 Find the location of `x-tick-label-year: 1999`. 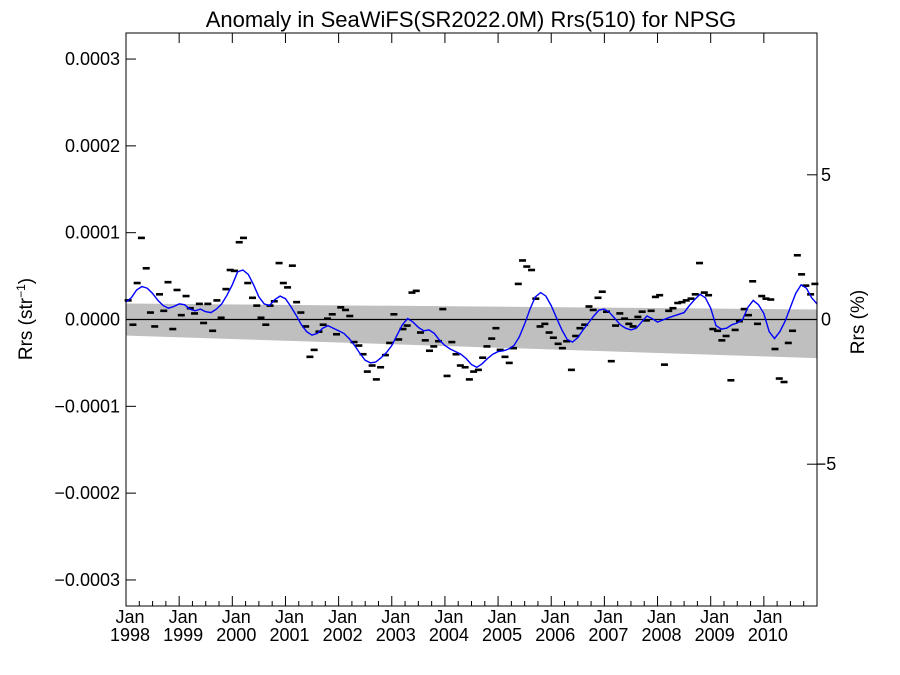

x-tick-label-year: 1999 is located at coordinates (183, 635).